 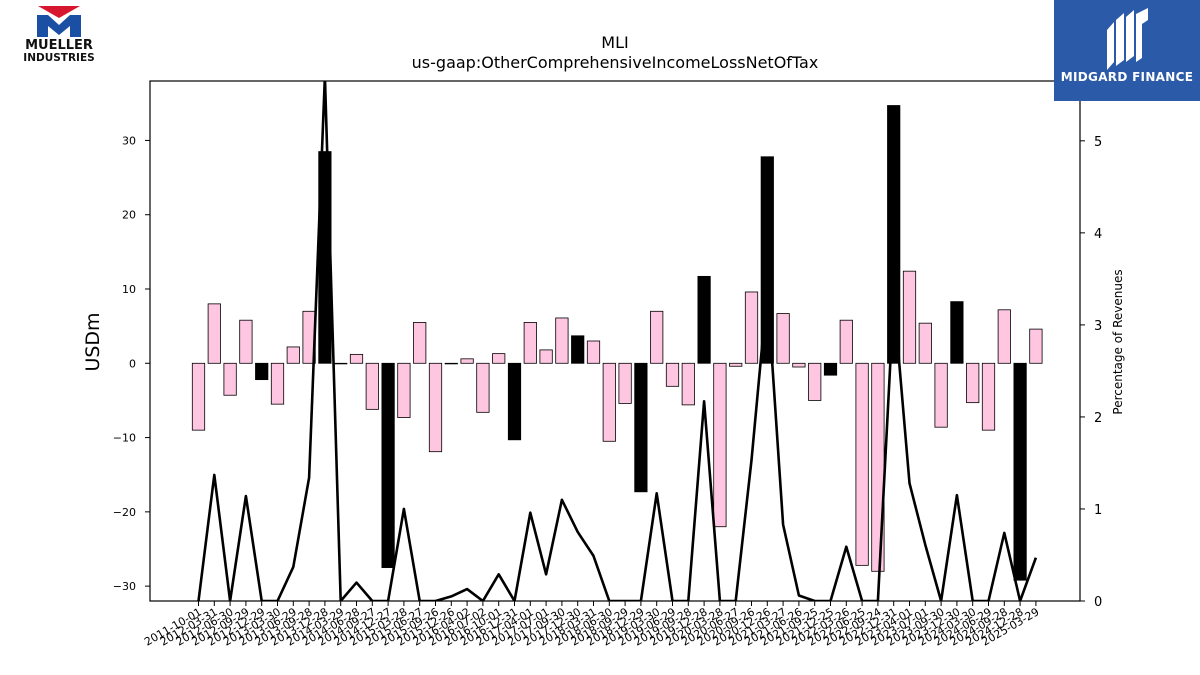 What do you see at coordinates (129, 140) in the screenshot?
I see `y-tick-label: 30` at bounding box center [129, 140].